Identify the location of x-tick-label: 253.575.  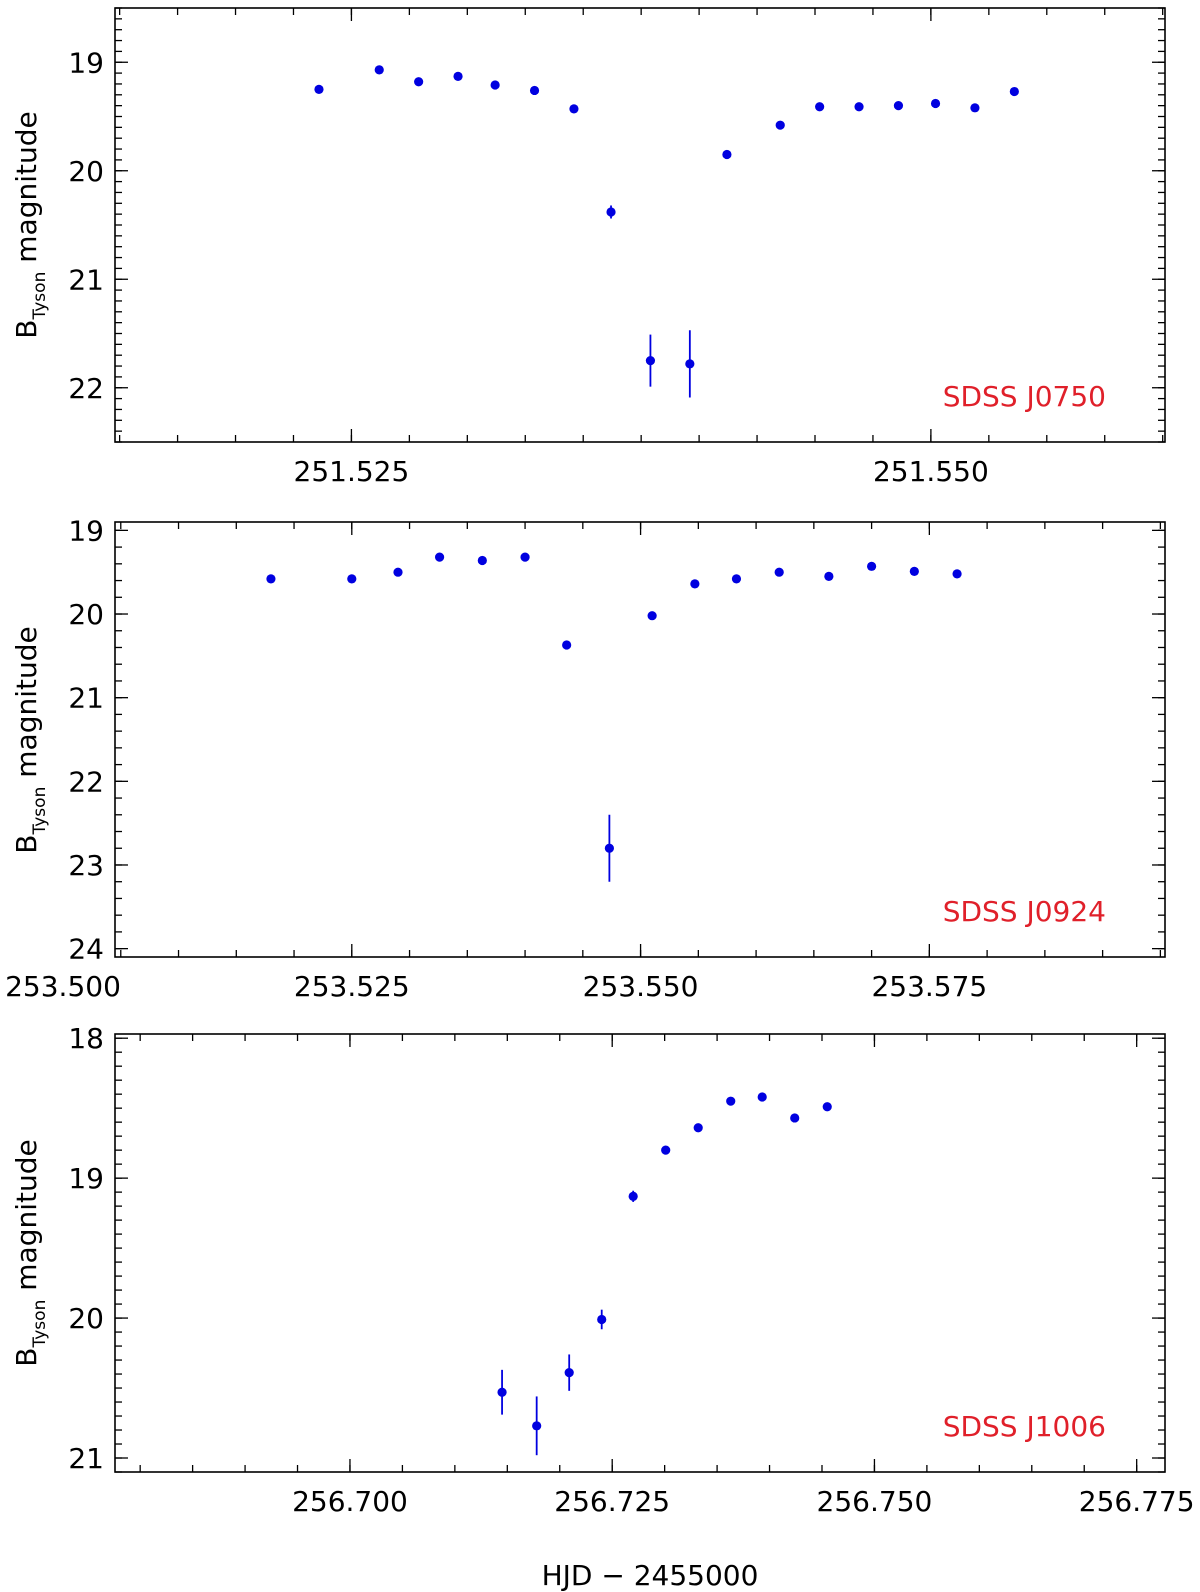
(929, 986).